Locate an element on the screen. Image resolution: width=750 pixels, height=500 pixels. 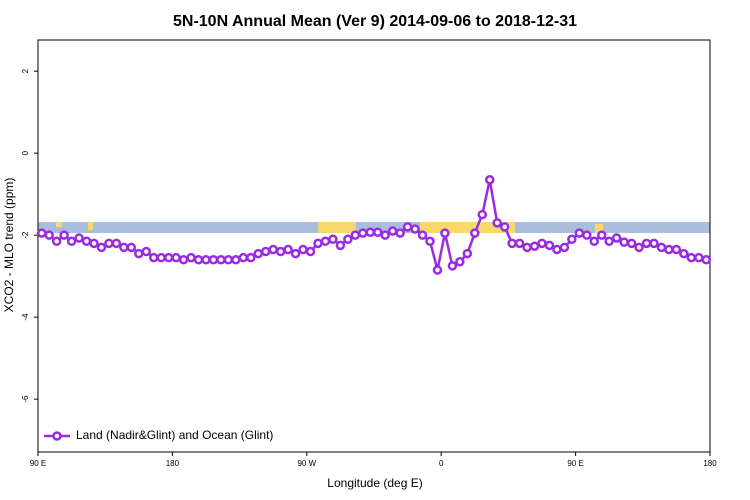
legend-marker is located at coordinates (57, 436).